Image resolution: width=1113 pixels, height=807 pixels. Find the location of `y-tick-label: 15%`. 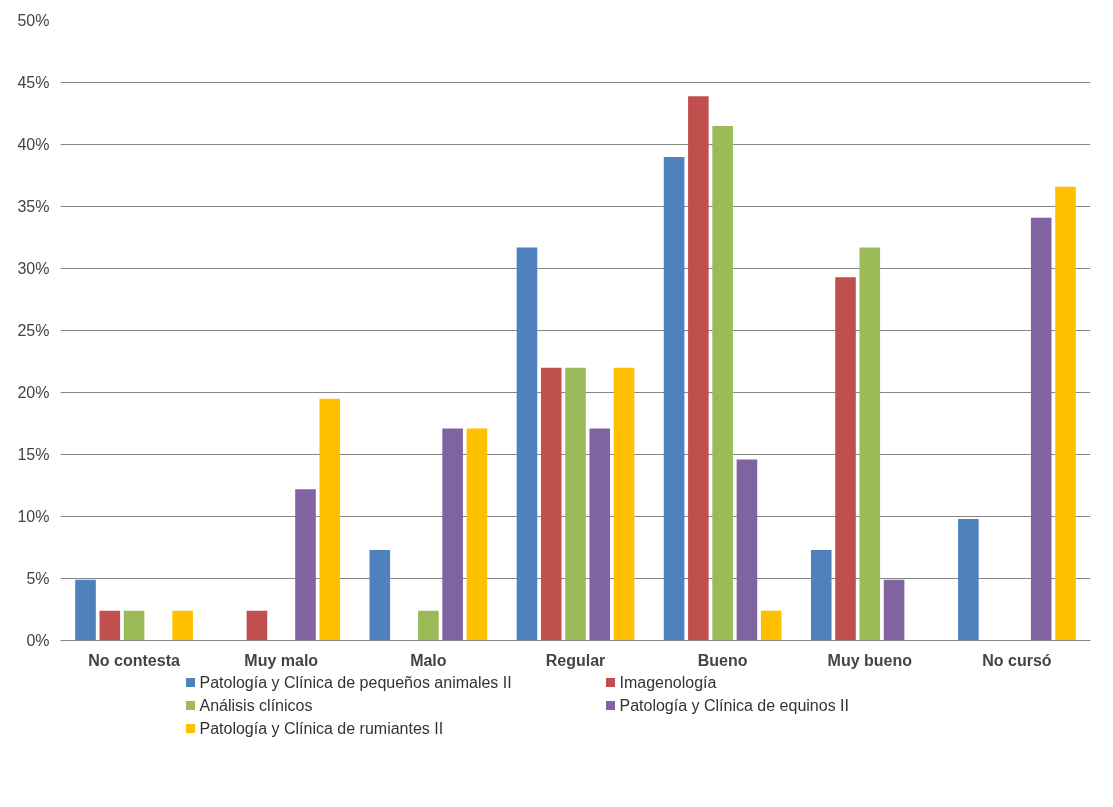

y-tick-label: 15% is located at coordinates (33, 454).